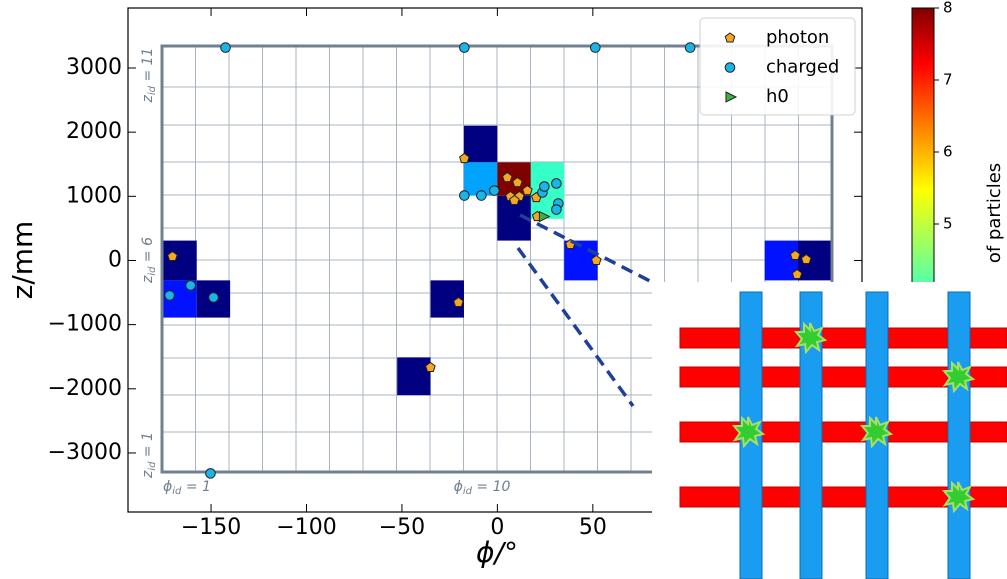 This screenshot has width=1007, height=579. I want to click on x-tick-label: −100, so click(306, 527).